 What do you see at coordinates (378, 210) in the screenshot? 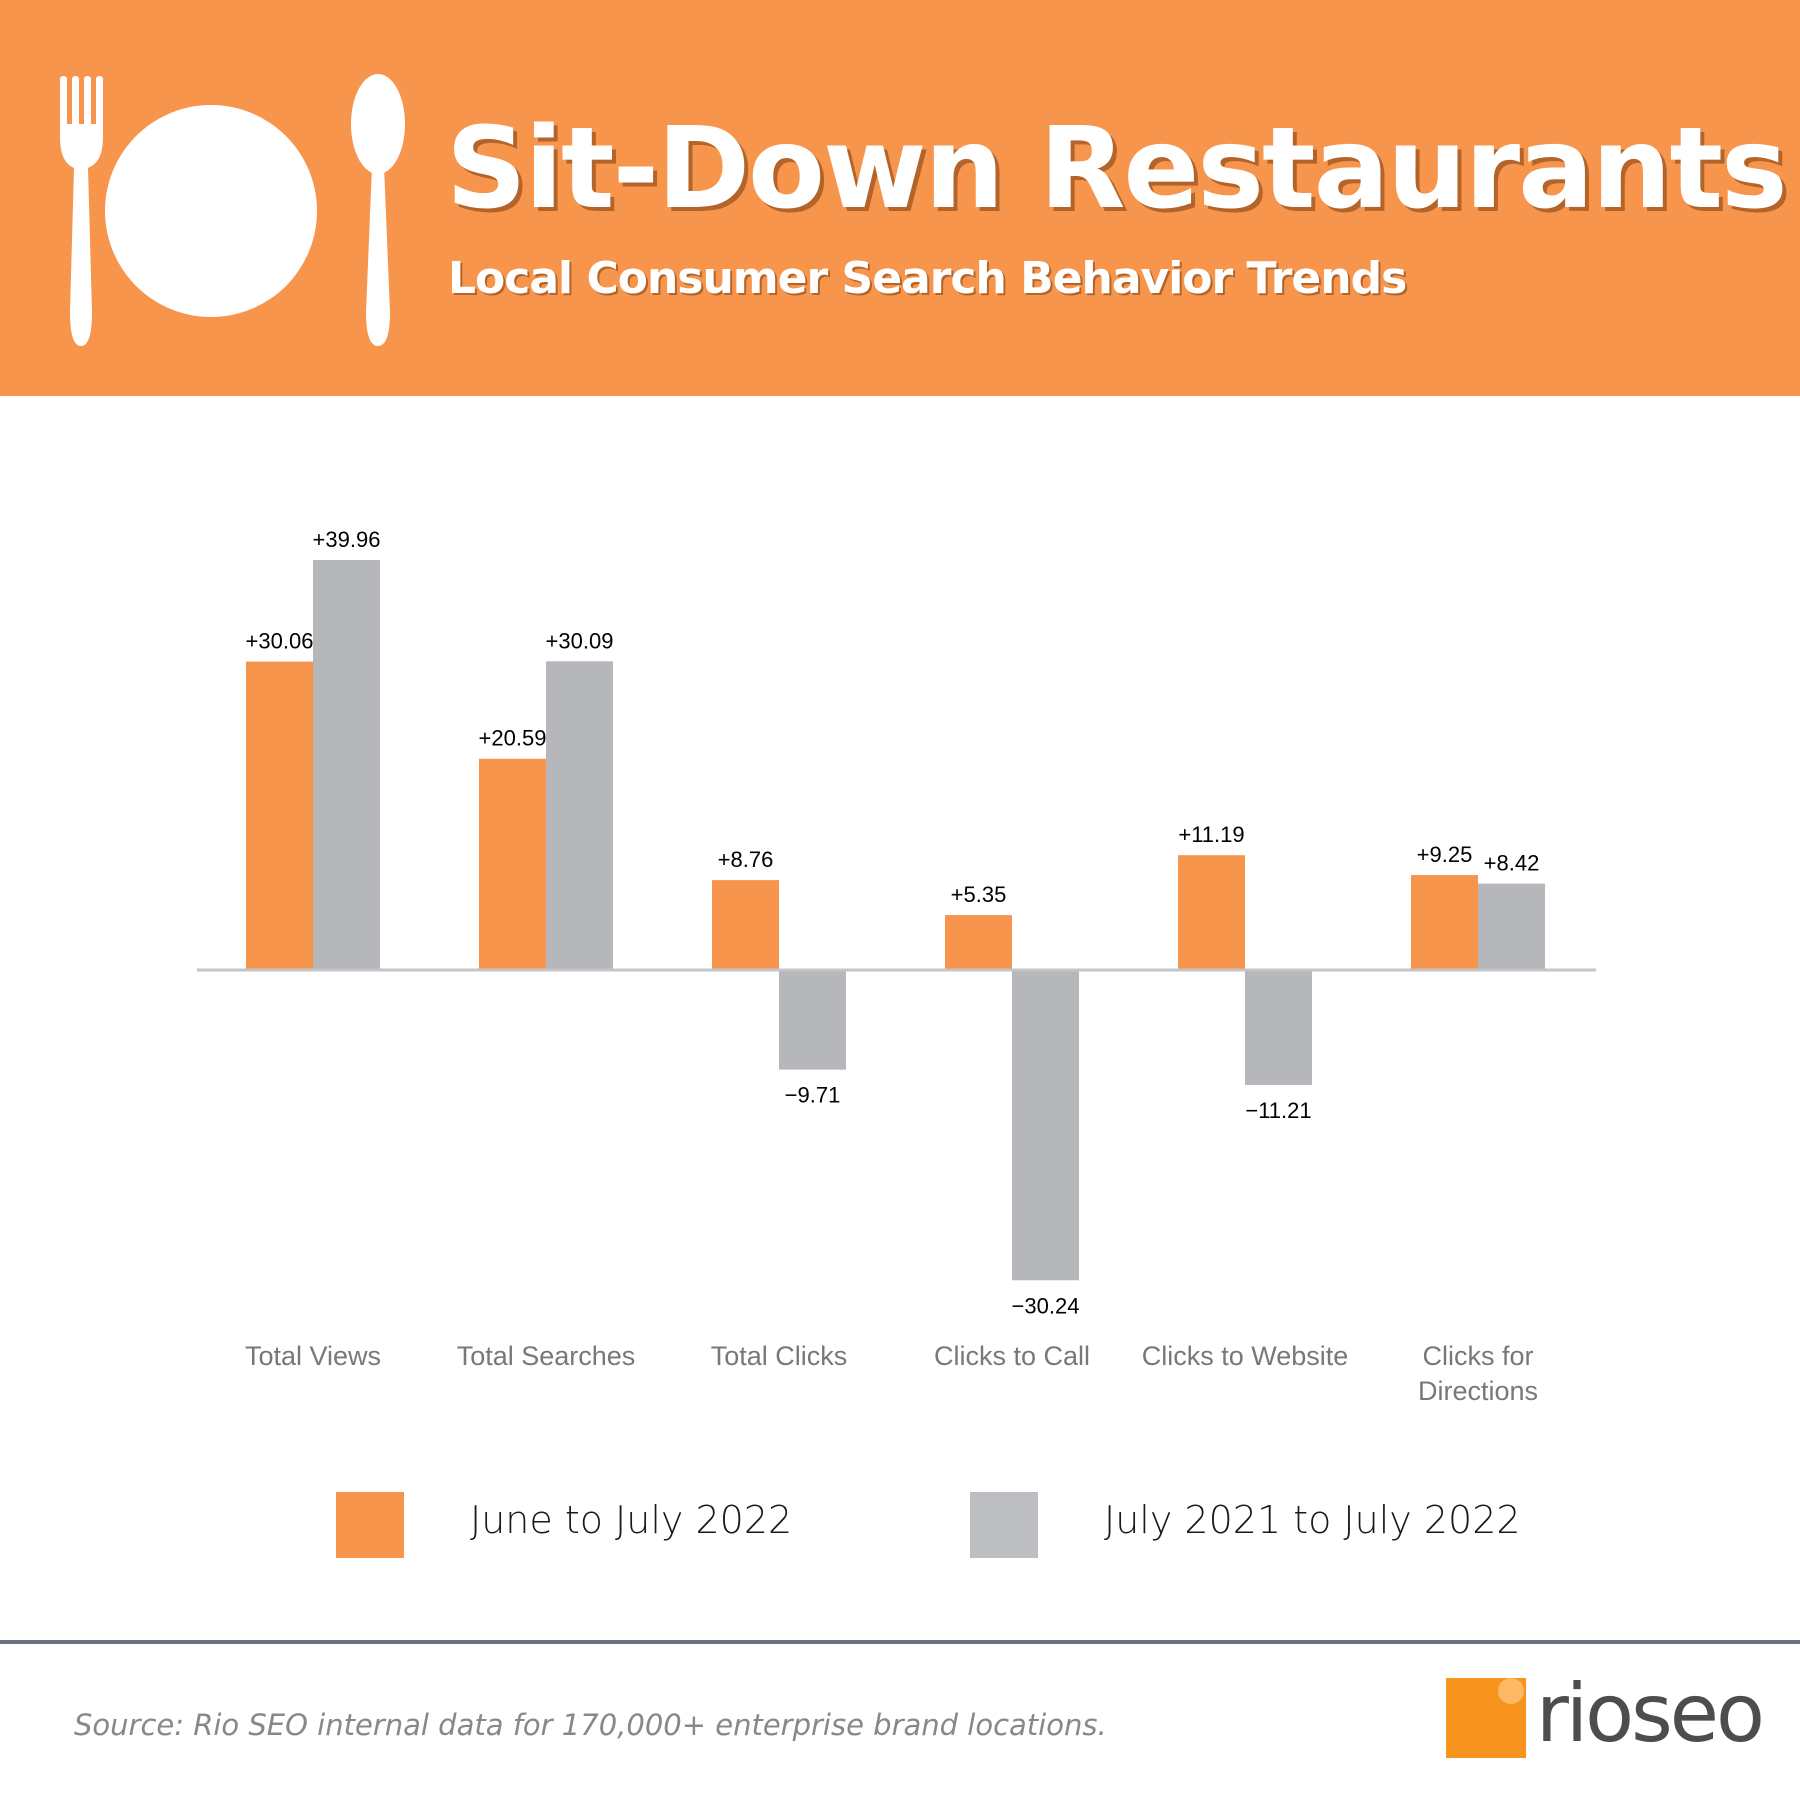
I see `spoon-icon` at bounding box center [378, 210].